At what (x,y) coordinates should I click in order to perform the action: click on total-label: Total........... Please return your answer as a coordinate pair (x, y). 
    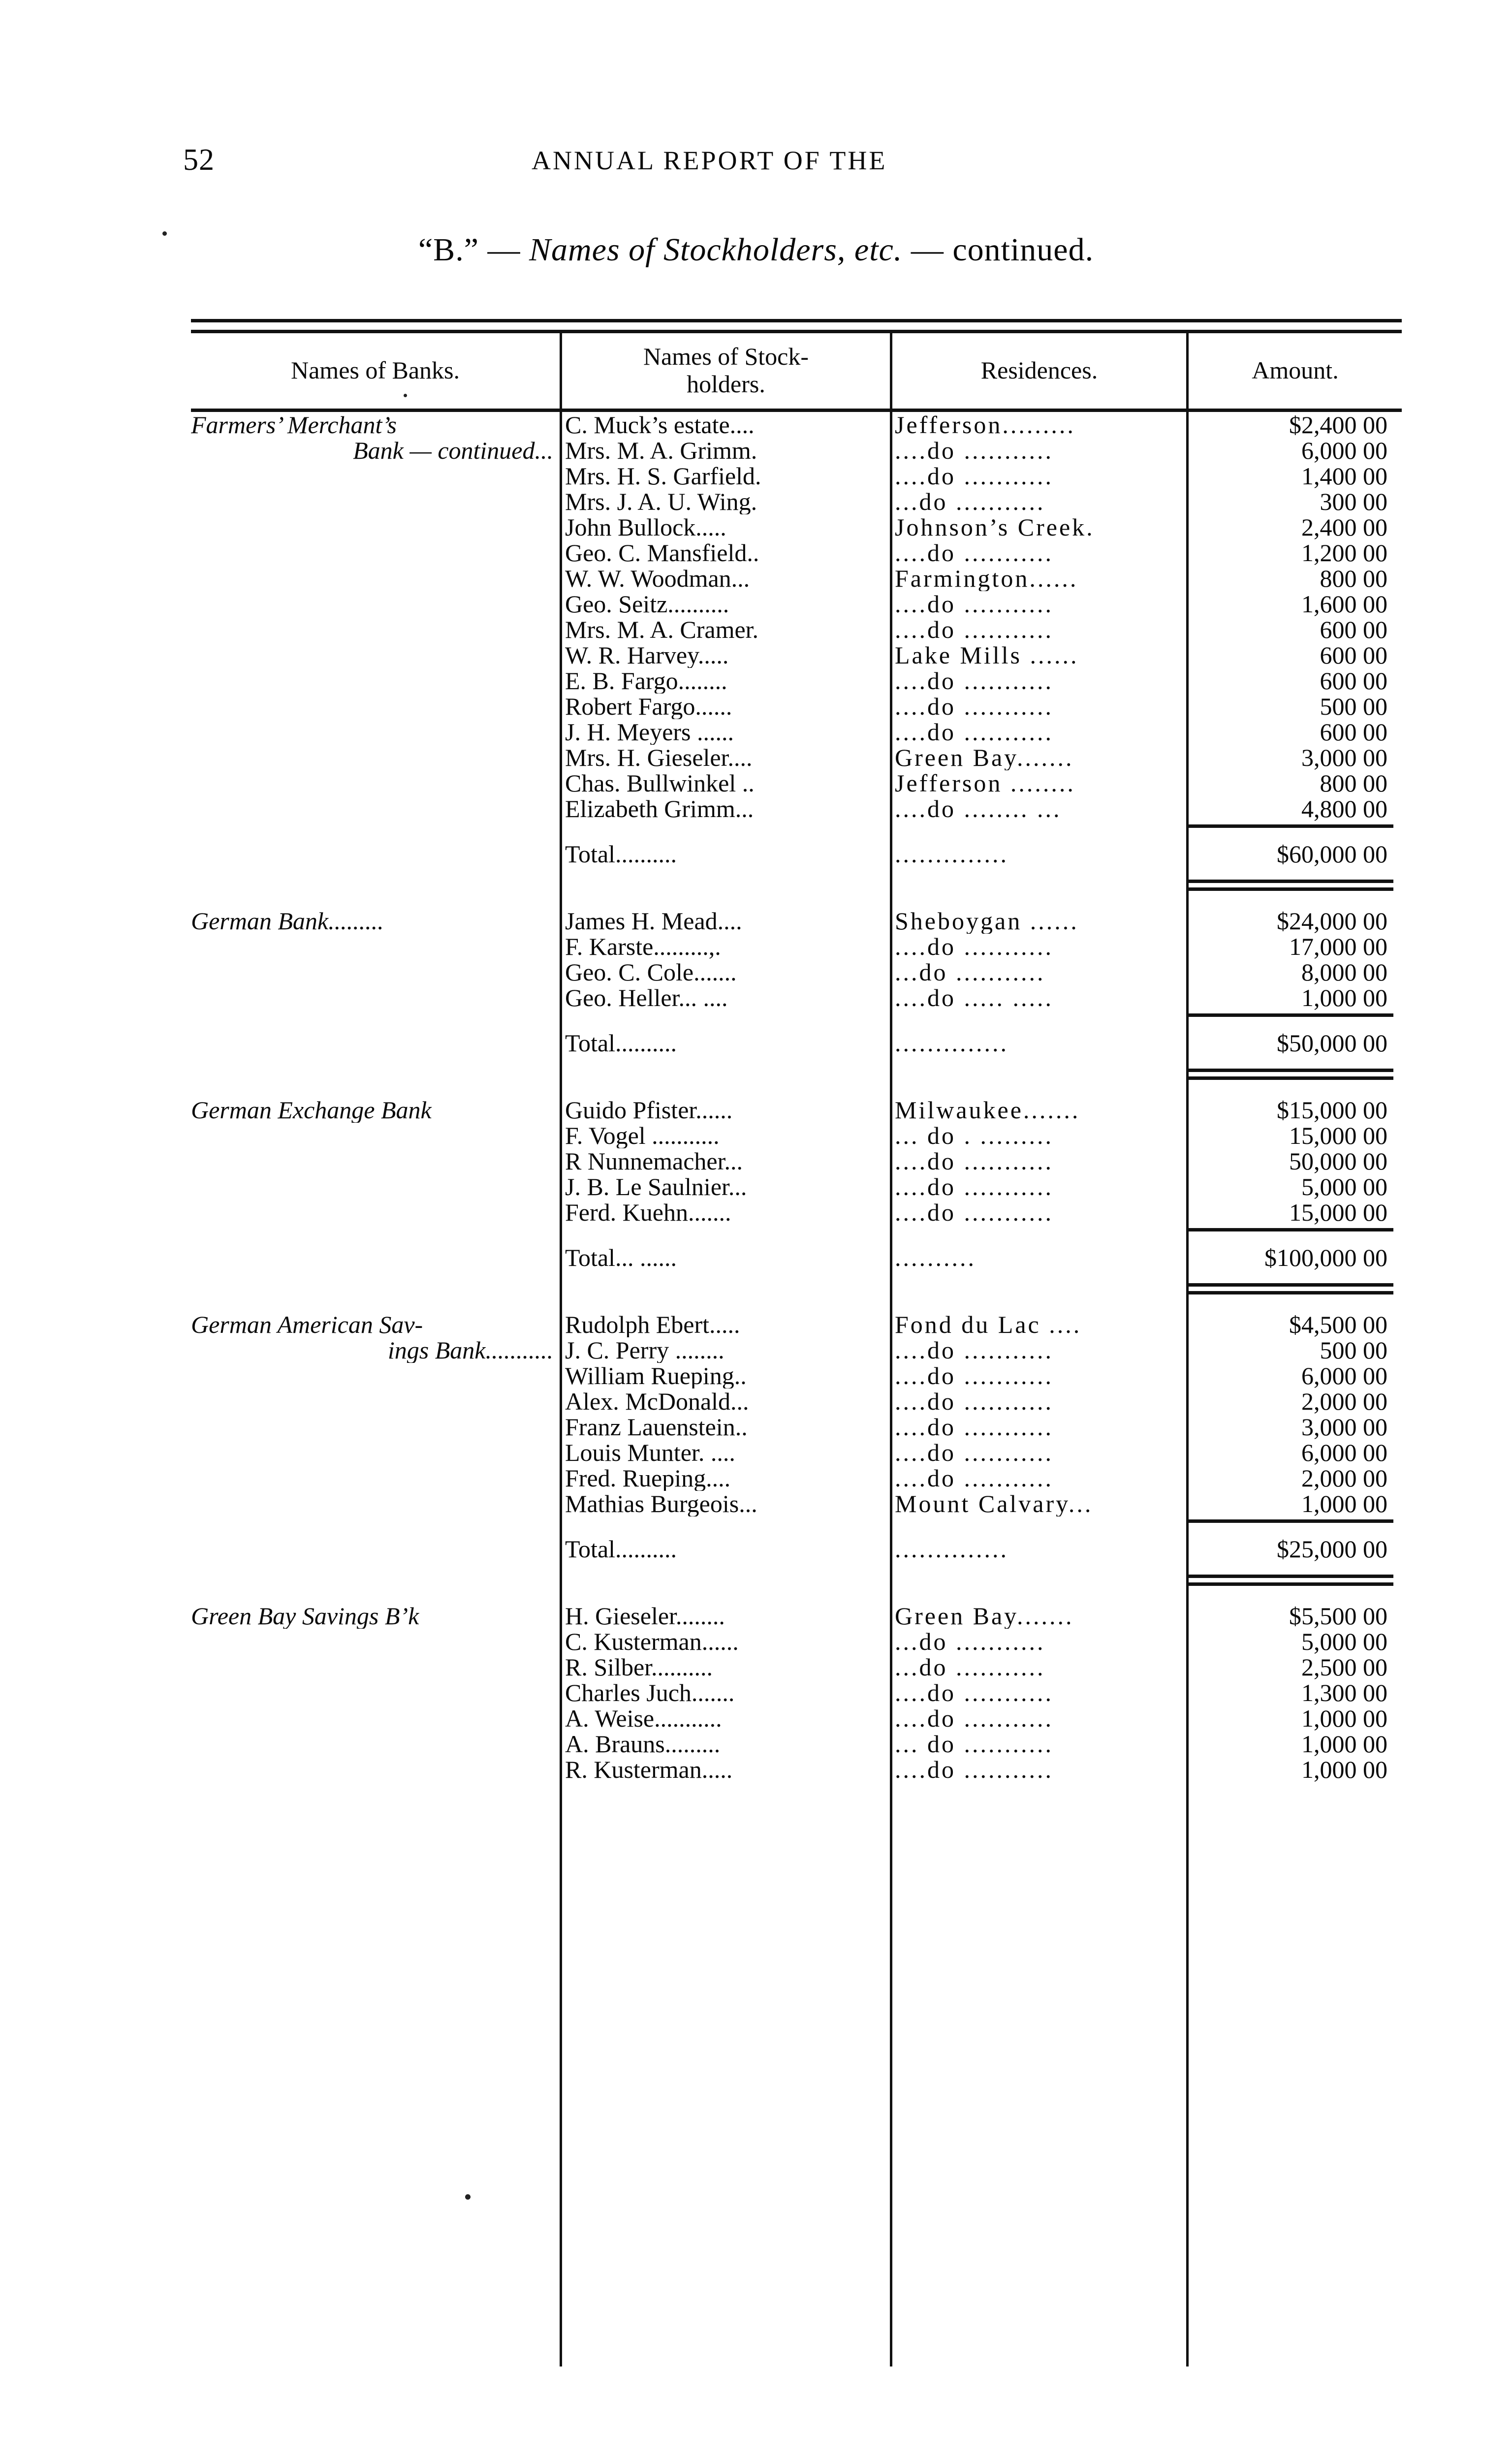
    Looking at the image, I should click on (621, 1549).